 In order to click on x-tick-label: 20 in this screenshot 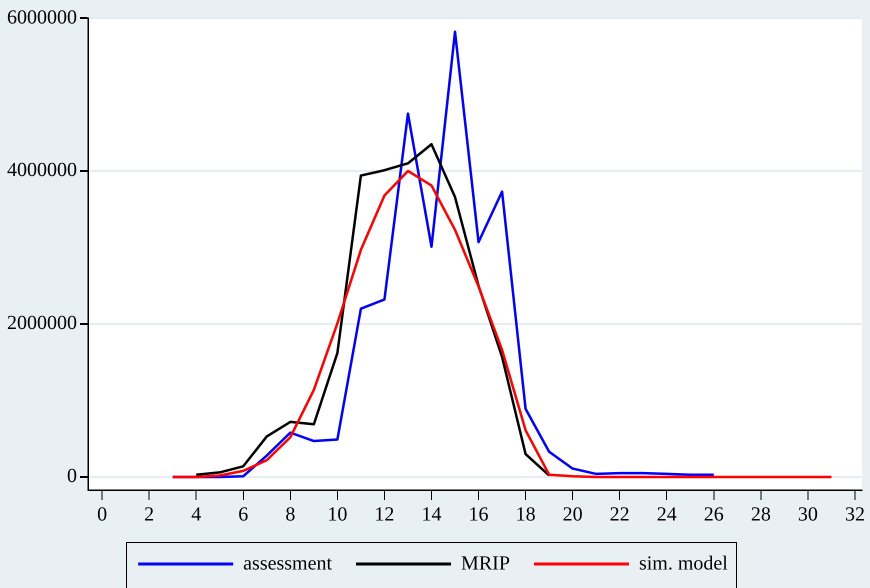, I will do `click(572, 514)`.